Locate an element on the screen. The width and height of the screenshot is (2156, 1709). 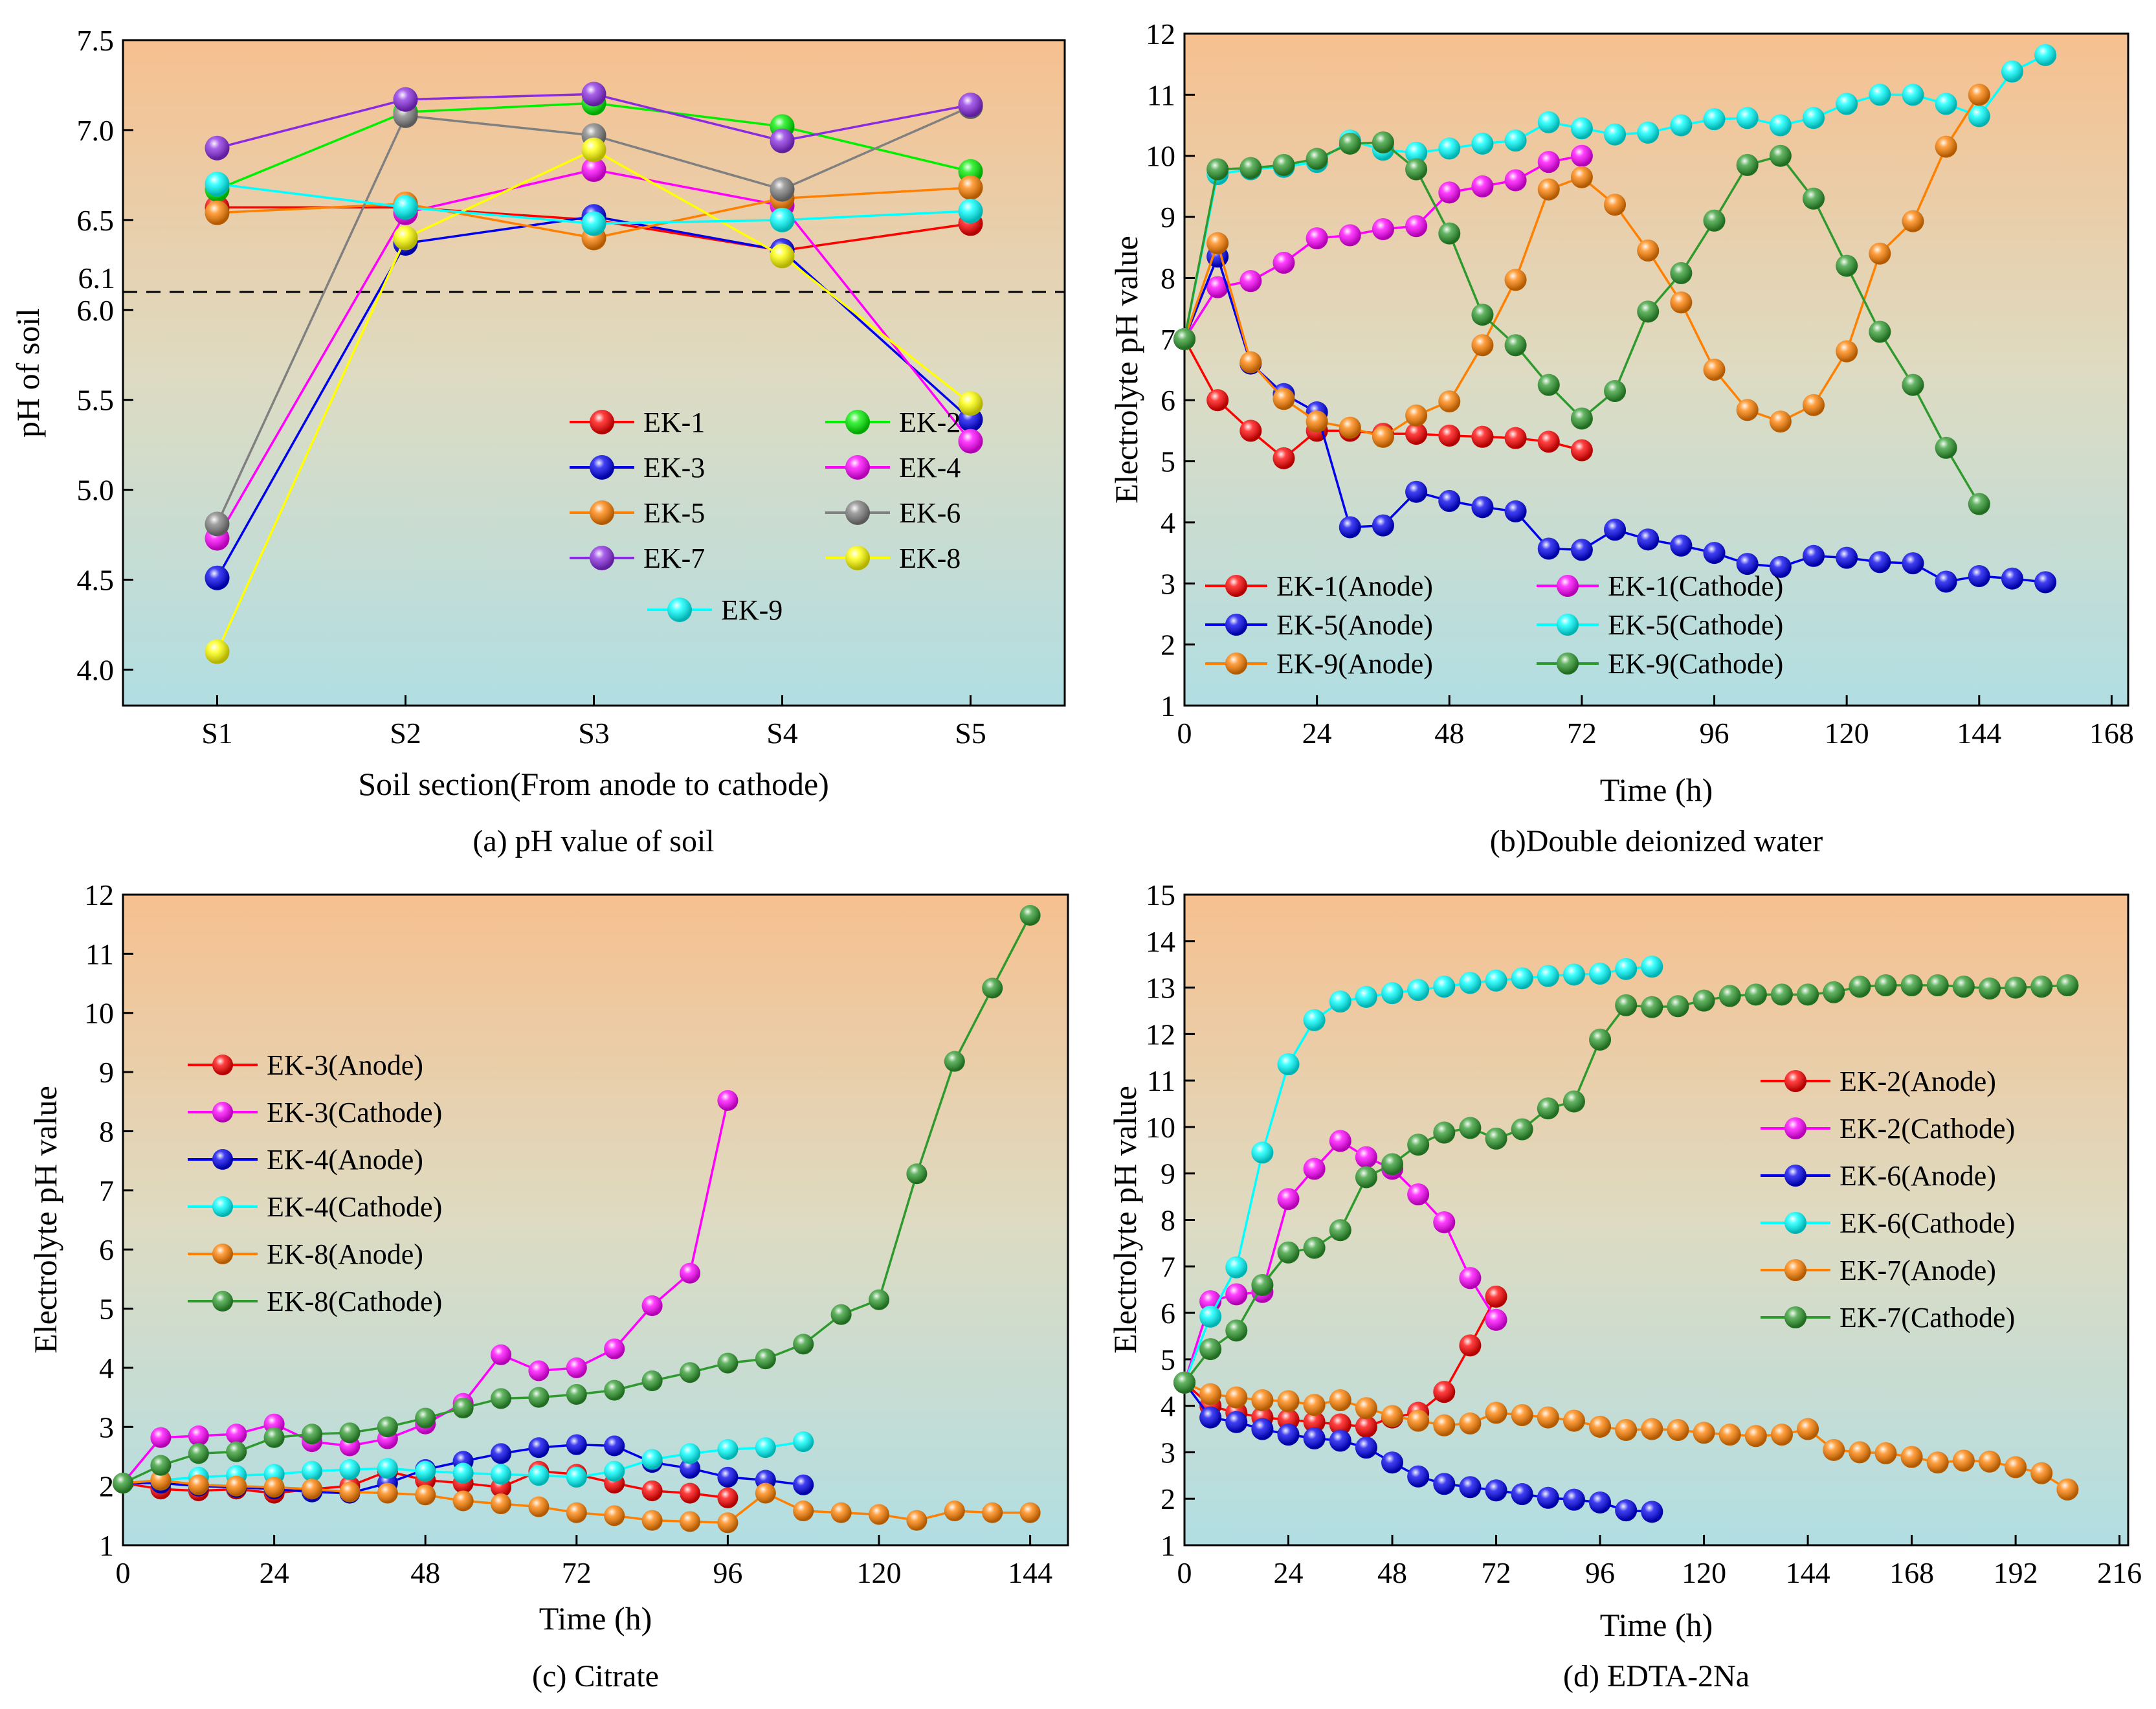
legend-item-ek-2-cathode: EK-2(Cathode) is located at coordinates (1888, 1129).